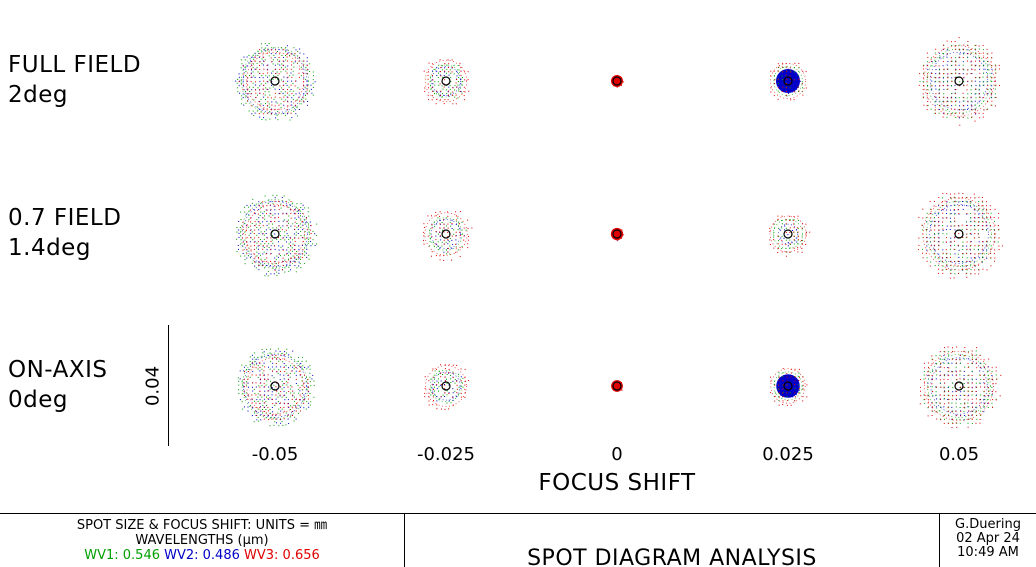  I want to click on units-line: SPOT SIZE & FOCUS SHIFT: UNITS = ㎜, so click(202, 525).